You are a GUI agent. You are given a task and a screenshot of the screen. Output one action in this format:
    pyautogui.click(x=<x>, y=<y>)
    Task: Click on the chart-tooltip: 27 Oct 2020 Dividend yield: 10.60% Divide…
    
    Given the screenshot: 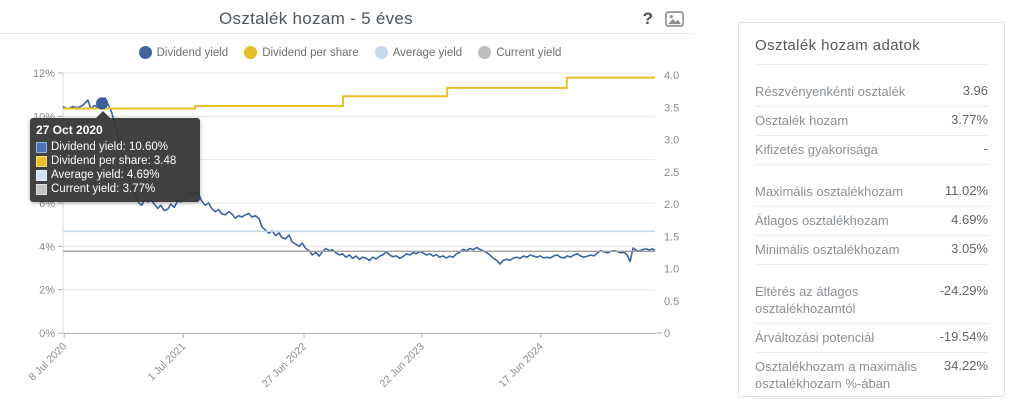 What is the action you would take?
    pyautogui.click(x=115, y=156)
    